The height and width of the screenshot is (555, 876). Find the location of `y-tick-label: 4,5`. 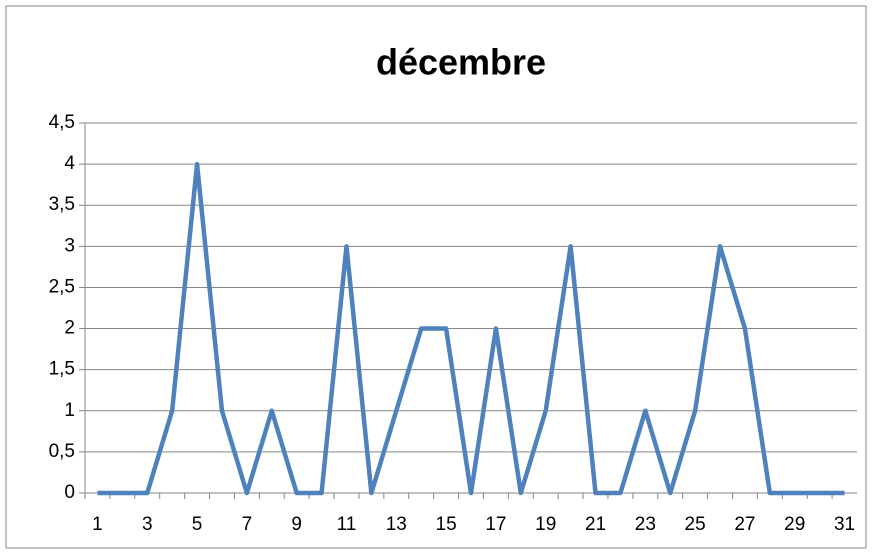

y-tick-label: 4,5 is located at coordinates (62, 122).